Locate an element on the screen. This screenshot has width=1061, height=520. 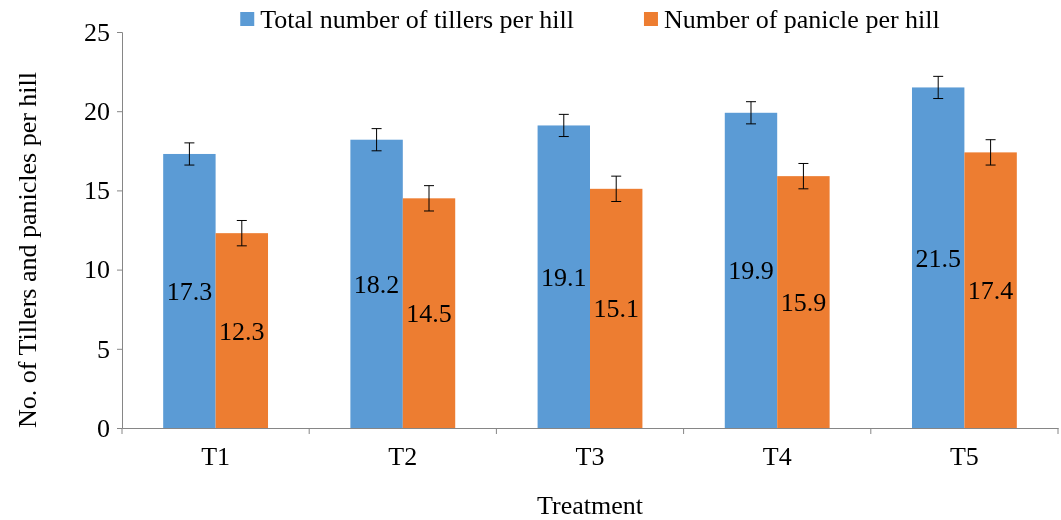
y-tick-label: 0 is located at coordinates (103, 428).